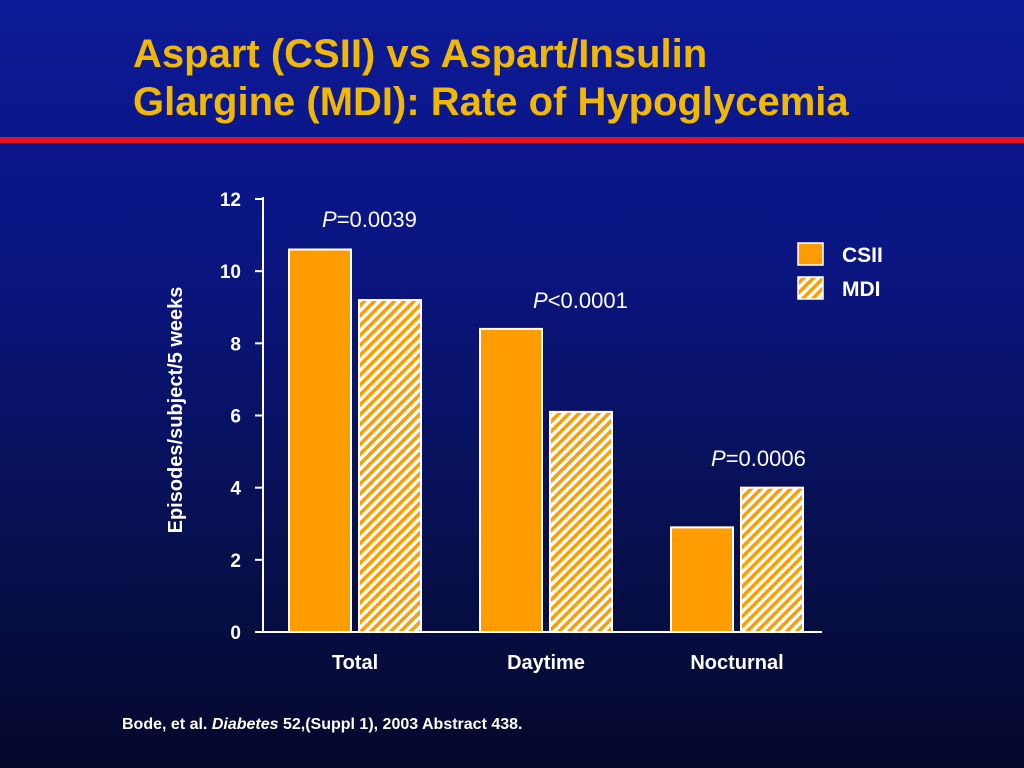 This screenshot has height=768, width=1024. What do you see at coordinates (862, 255) in the screenshot?
I see `legend-label-csii: CSII` at bounding box center [862, 255].